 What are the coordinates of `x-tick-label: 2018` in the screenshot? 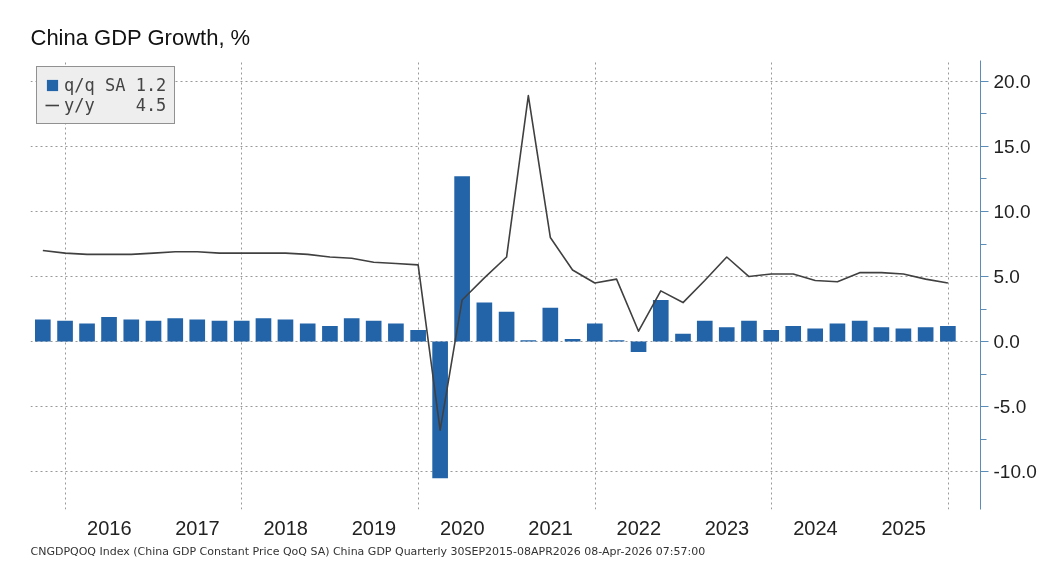 It's located at (285, 527).